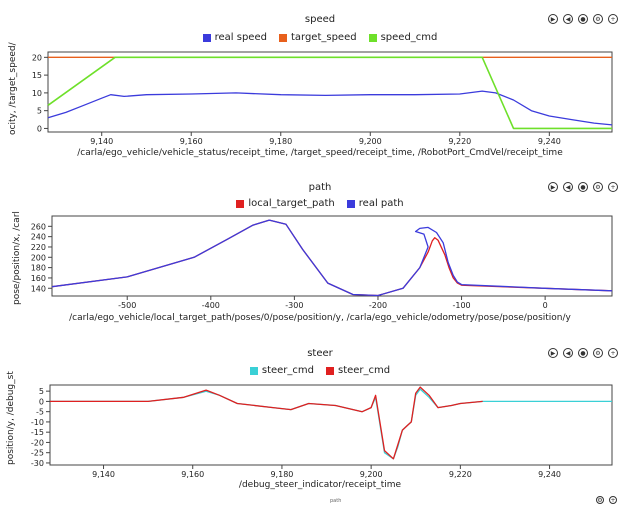 This screenshot has height=505, width=640. I want to click on legend: real speed target_speed speed_cmd, so click(320, 37).